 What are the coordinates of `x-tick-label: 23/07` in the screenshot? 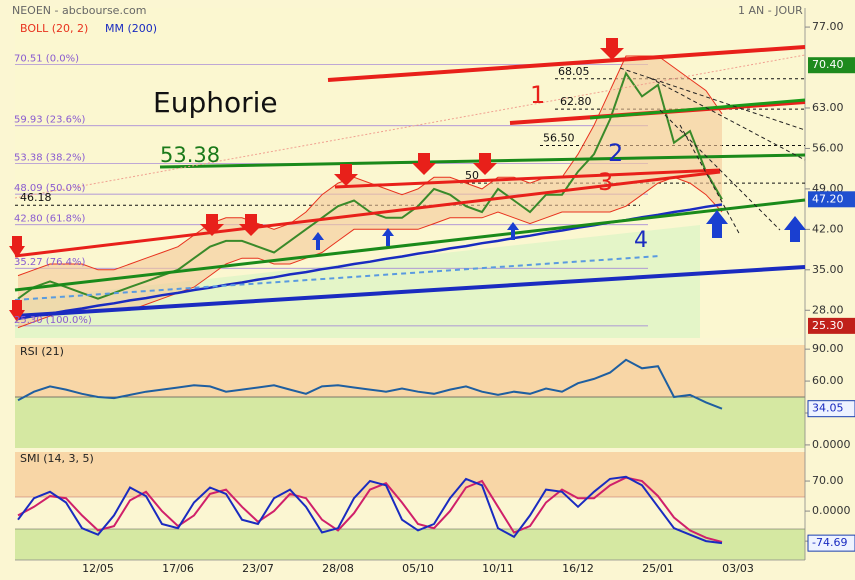 It's located at (258, 568).